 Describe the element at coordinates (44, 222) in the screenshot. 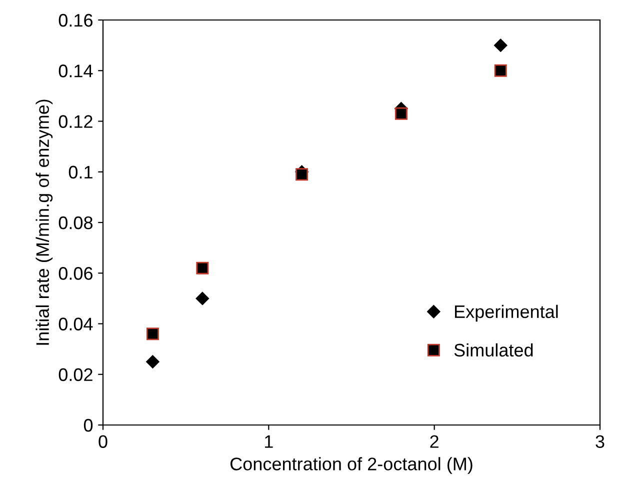

I see `y-axis-title: Initial rate (M/min.g of enzyme)` at that location.